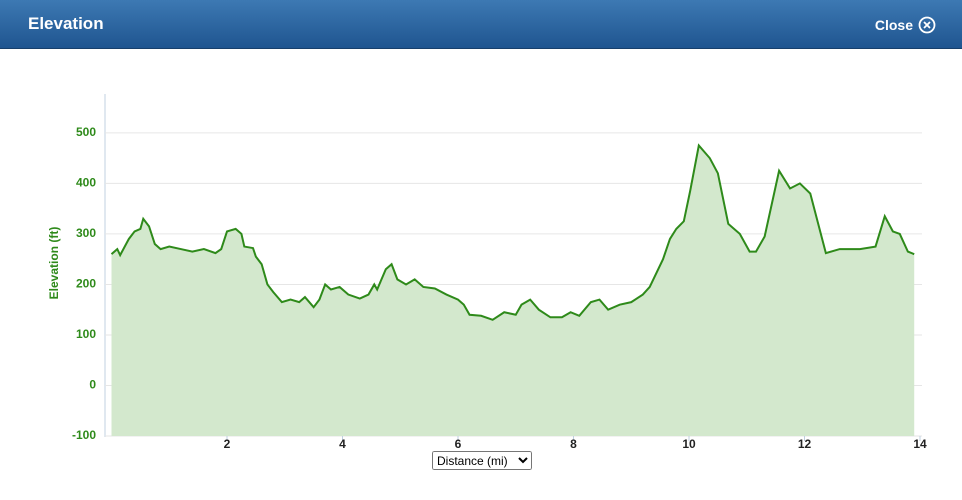  I want to click on close-icon, so click(927, 25).